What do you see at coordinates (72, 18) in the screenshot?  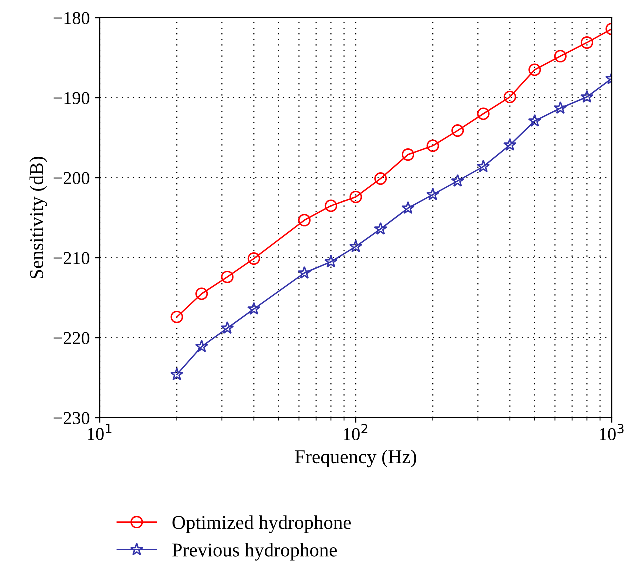 I see `y-tick-label: −180` at bounding box center [72, 18].